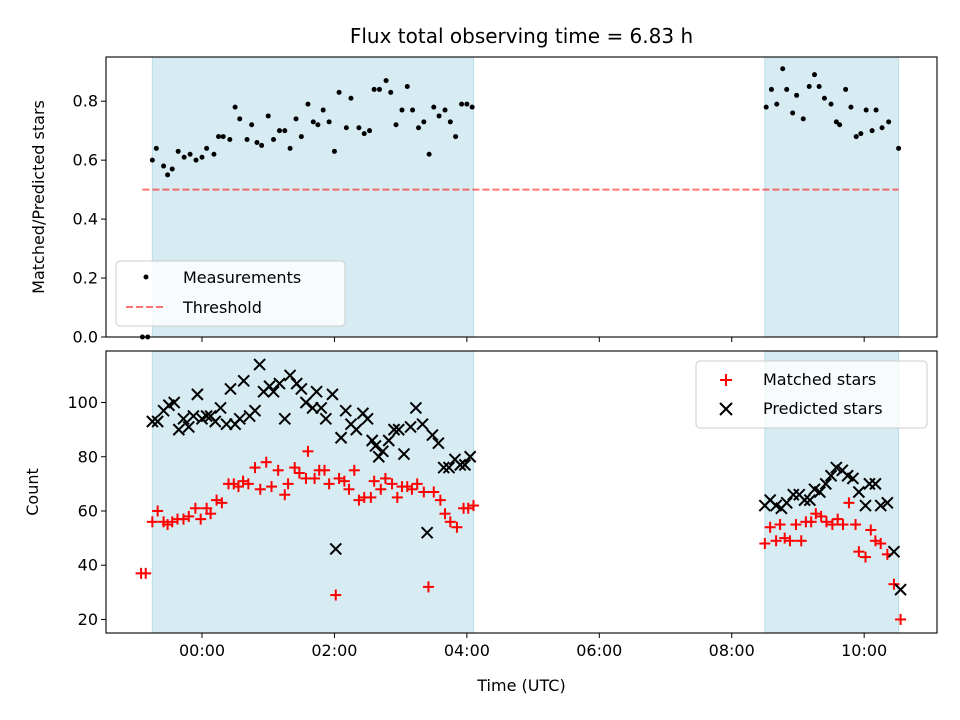 This screenshot has height=720, width=960. Describe the element at coordinates (819, 379) in the screenshot. I see `matched-legend-label: Matched stars` at that location.